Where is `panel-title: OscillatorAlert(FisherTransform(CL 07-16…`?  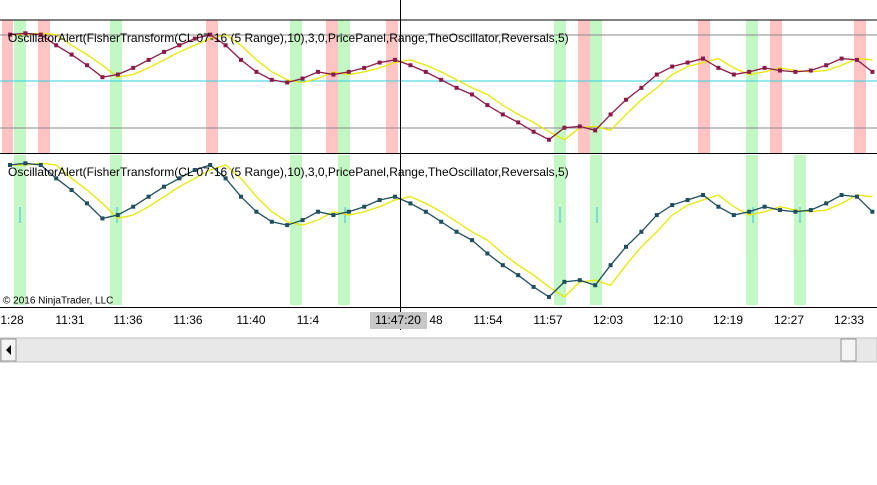
panel-title: OscillatorAlert(FisherTransform(CL 07-16… is located at coordinates (288, 38).